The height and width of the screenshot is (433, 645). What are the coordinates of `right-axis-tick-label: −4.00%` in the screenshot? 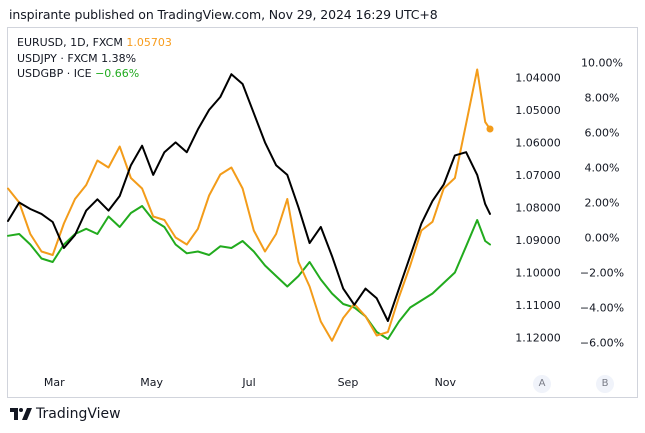 It's located at (602, 308).